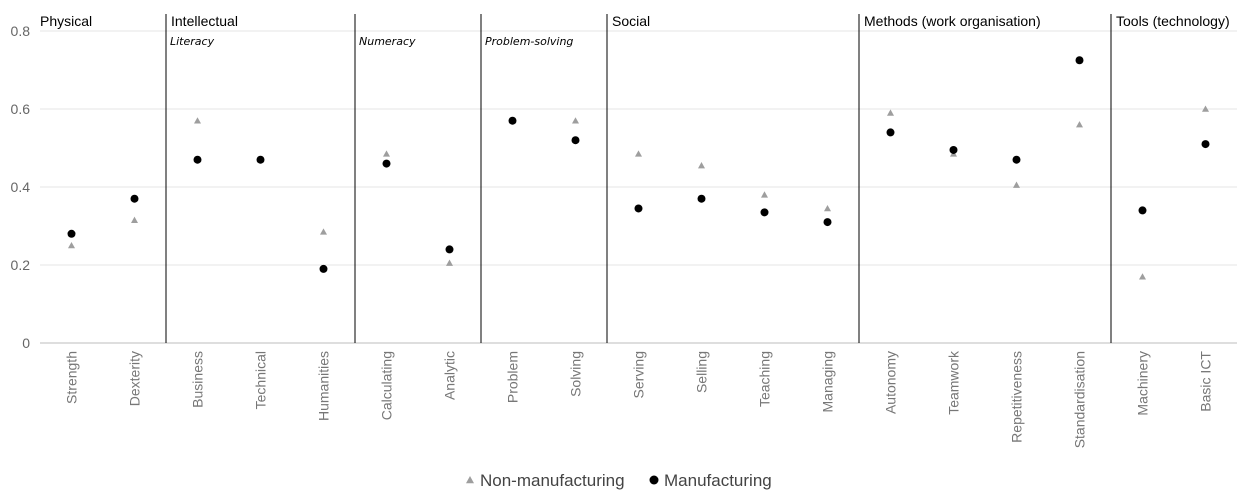 Image resolution: width=1237 pixels, height=492 pixels. I want to click on x-tick-label: Basic ICT, so click(1206, 381).